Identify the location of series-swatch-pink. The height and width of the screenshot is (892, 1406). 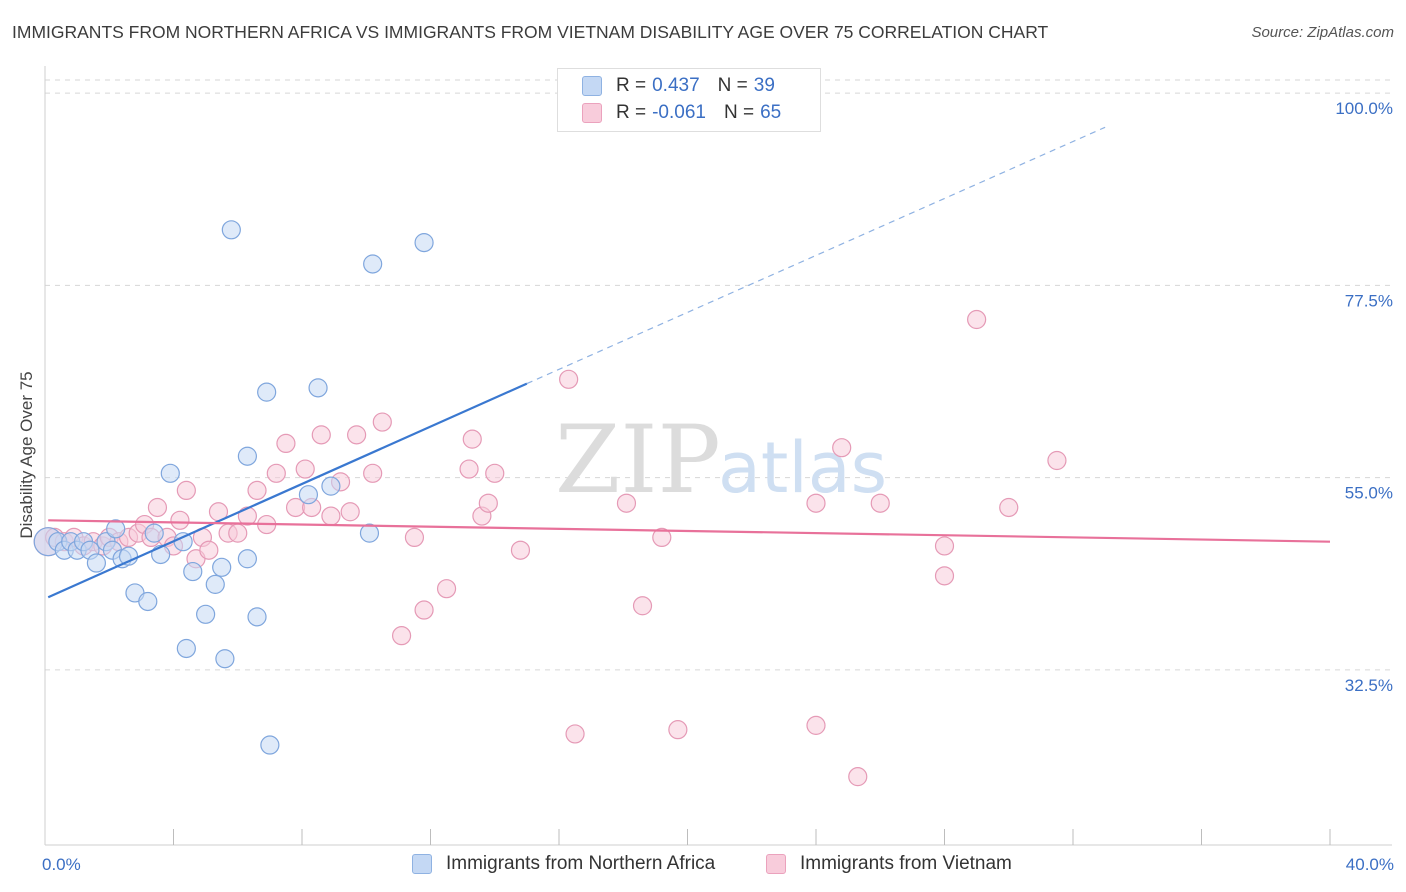
(776, 864).